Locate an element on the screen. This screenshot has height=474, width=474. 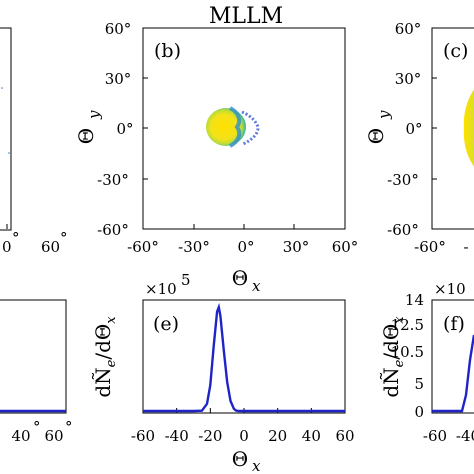
panel-c: (c) 60° 30° 0° -30° -60° -60° - Θ y is located at coordinates (419, 138).